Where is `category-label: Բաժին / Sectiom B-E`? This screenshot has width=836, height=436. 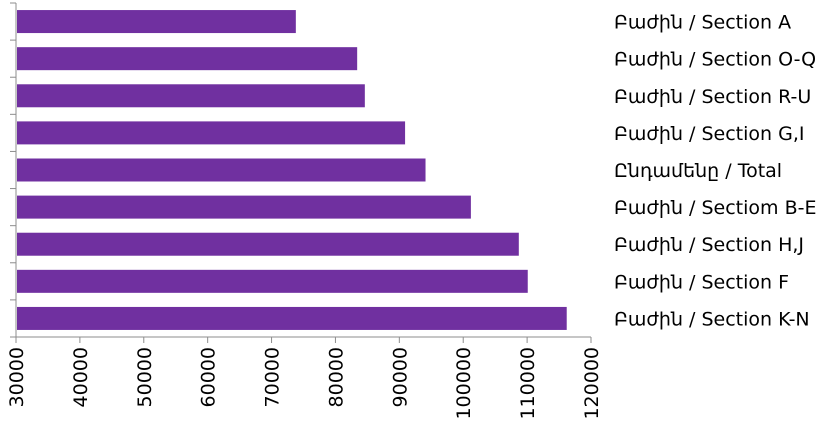
category-label: Բաժին / Sectiom B-E is located at coordinates (715, 208).